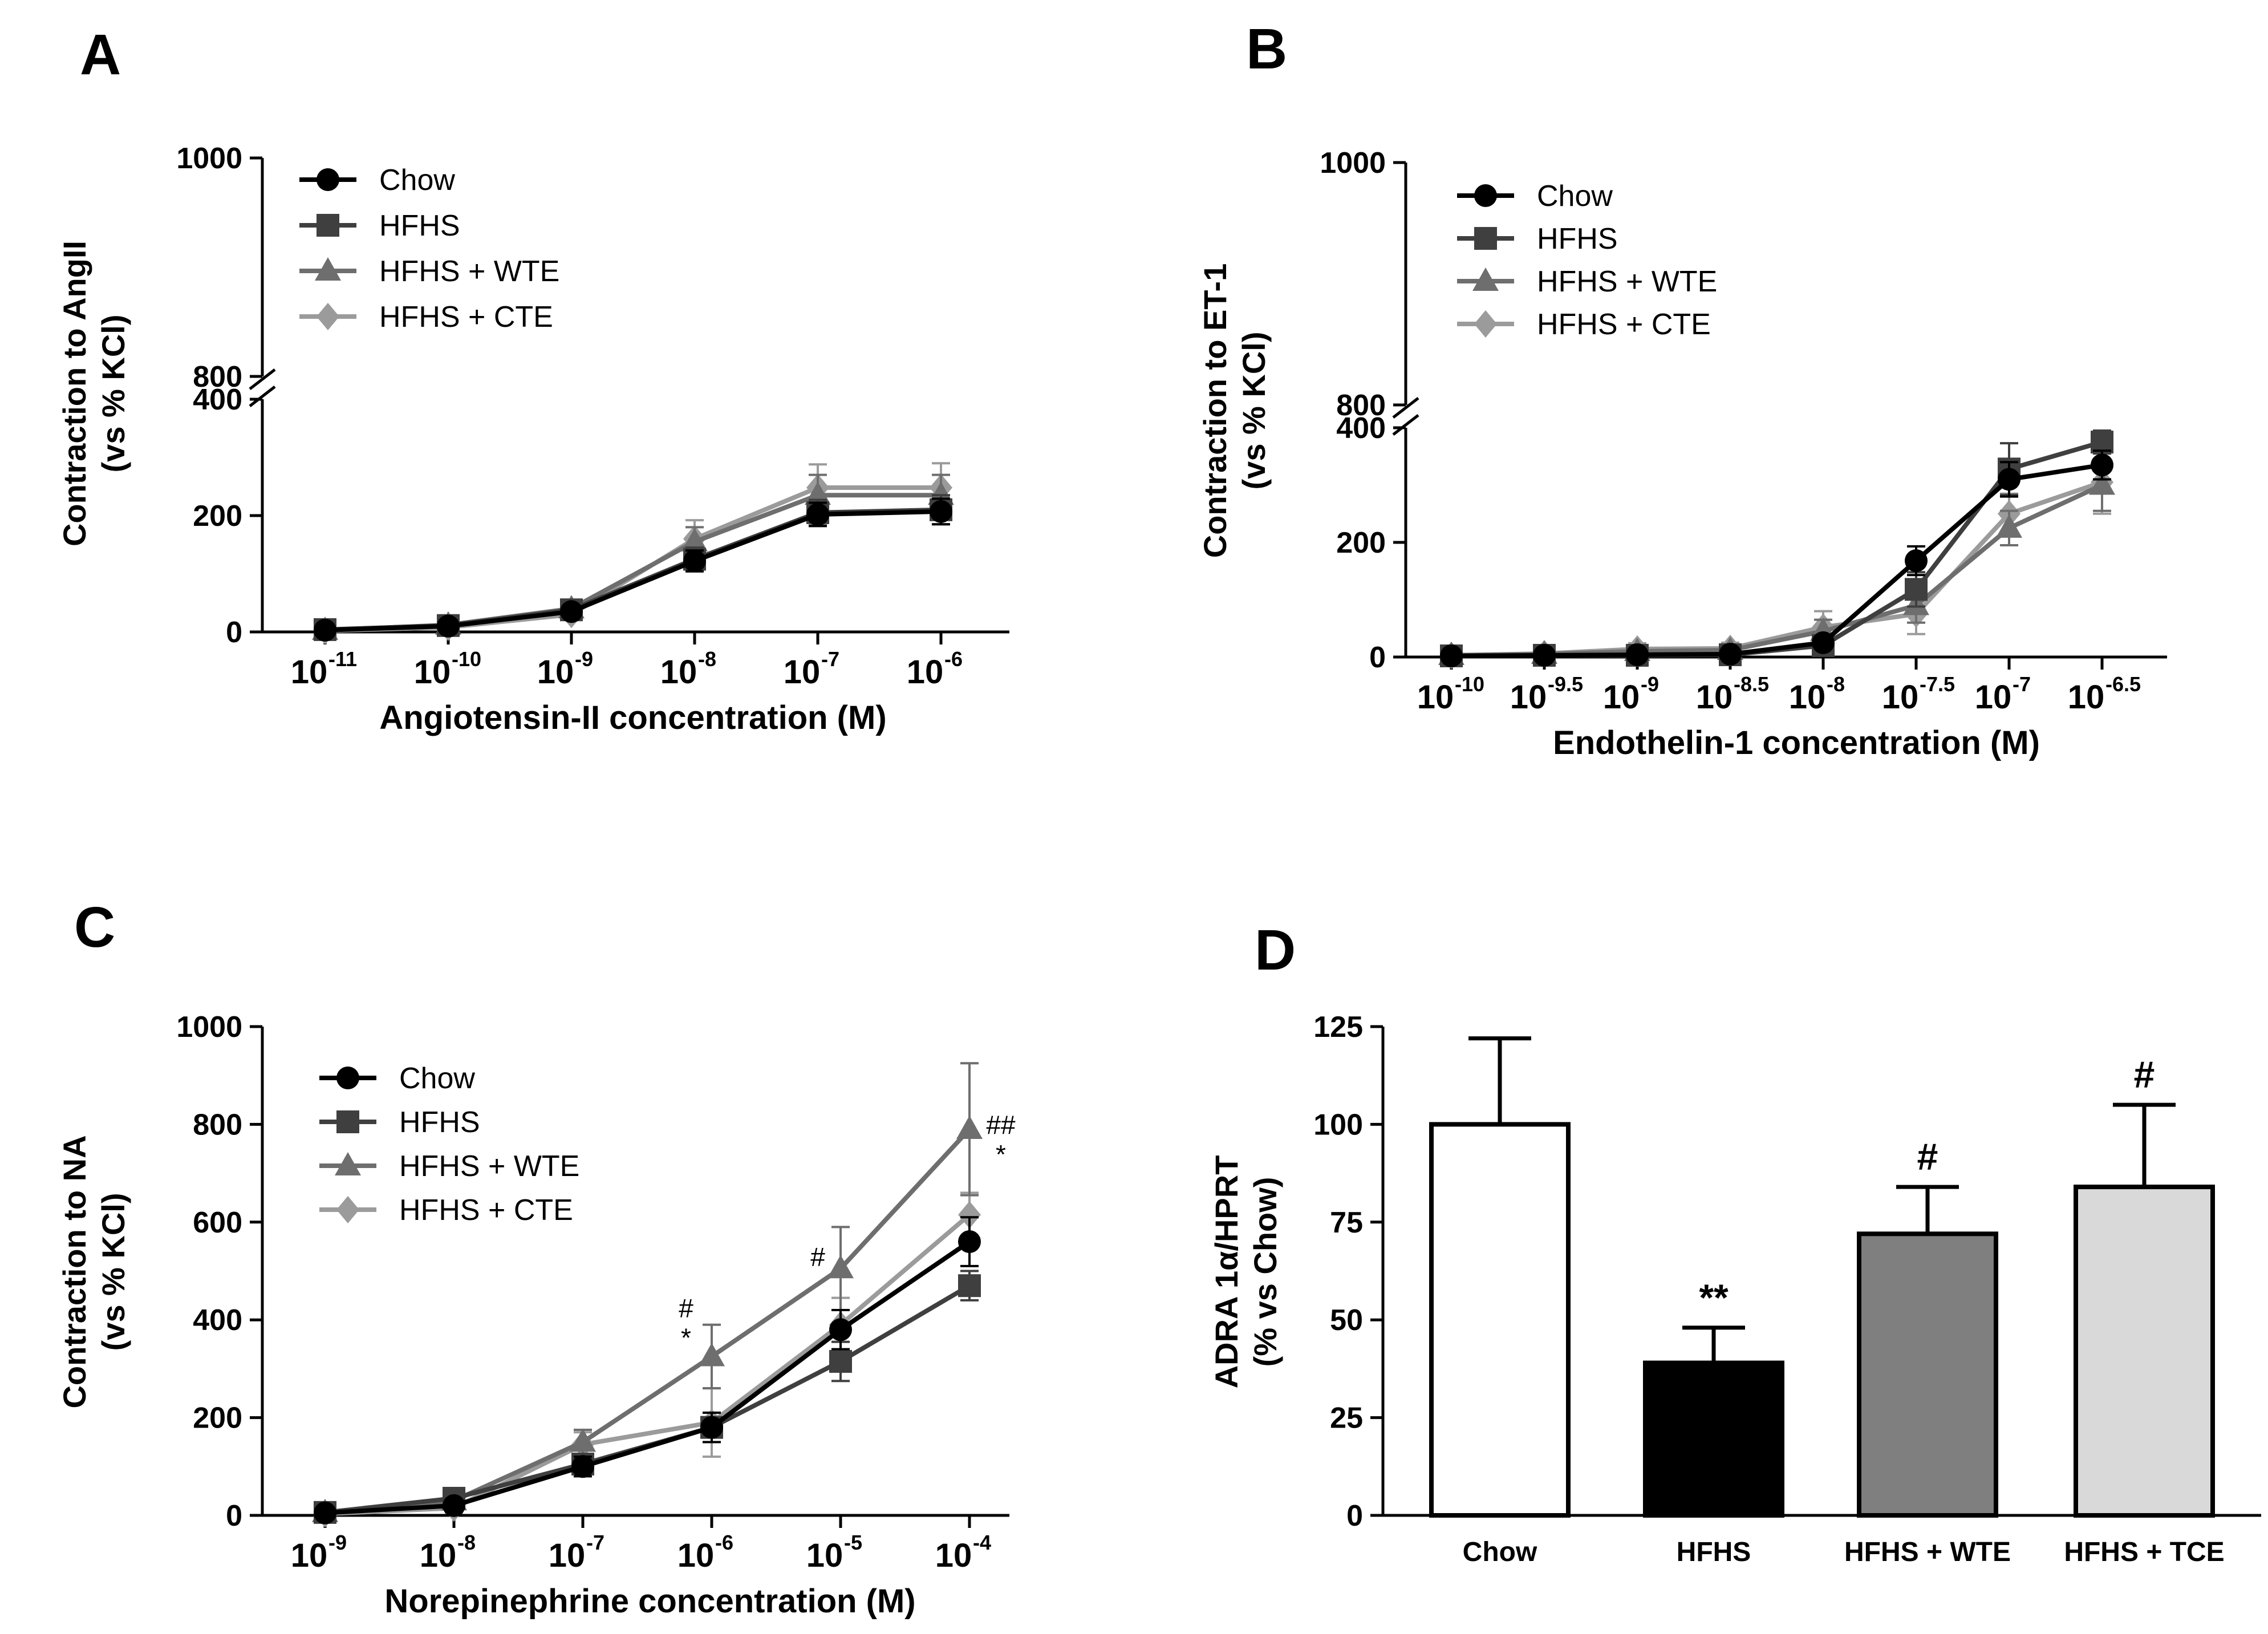 The width and height of the screenshot is (2268, 1634). I want to click on bar-hfhs-wte: HFHS + WTE #, so click(1928, 1351).